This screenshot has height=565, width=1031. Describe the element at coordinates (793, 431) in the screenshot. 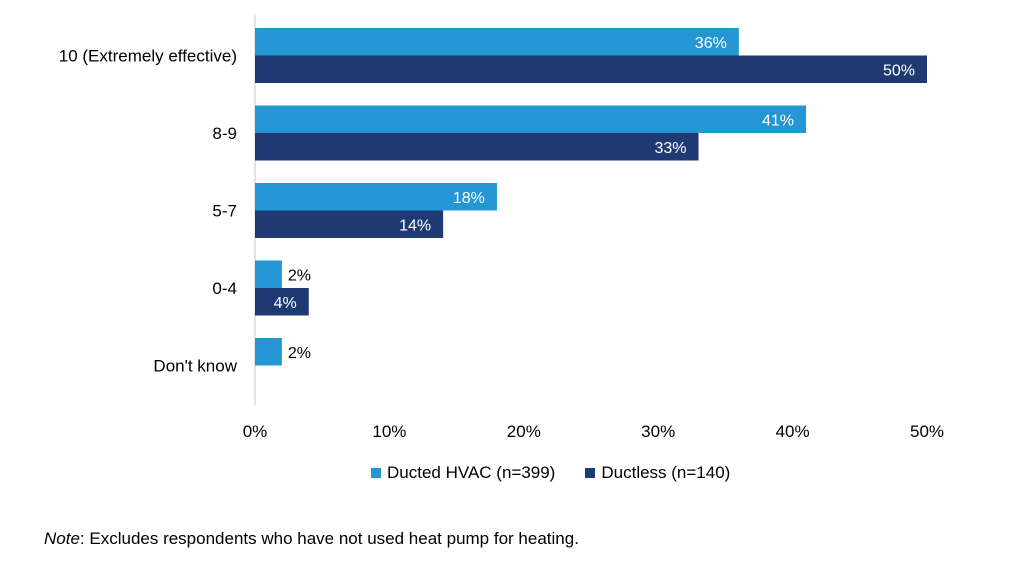

I see `x-tick-label: 40%` at that location.